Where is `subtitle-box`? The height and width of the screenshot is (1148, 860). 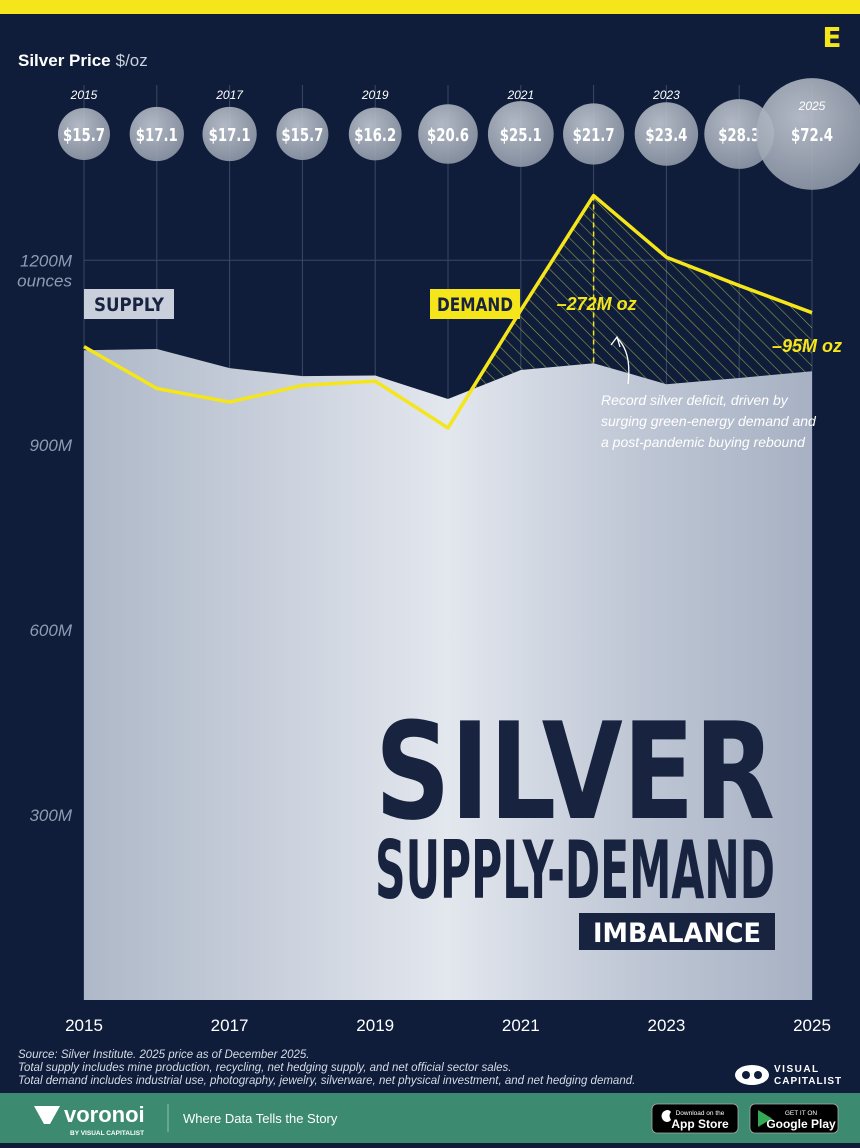
subtitle-box is located at coordinates (677, 931).